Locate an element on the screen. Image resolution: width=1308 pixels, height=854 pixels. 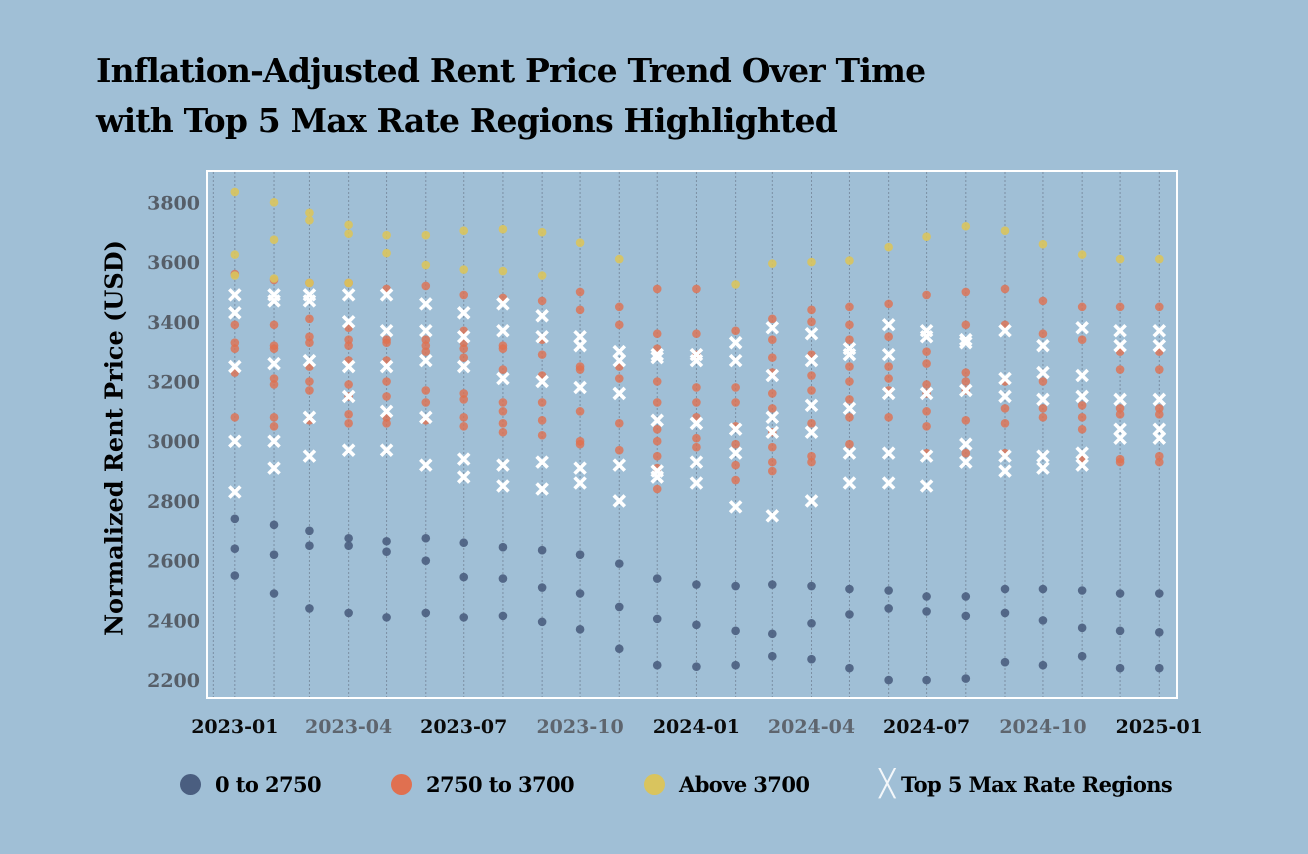
x-tick-label: 2023-04 is located at coordinates (348, 727).